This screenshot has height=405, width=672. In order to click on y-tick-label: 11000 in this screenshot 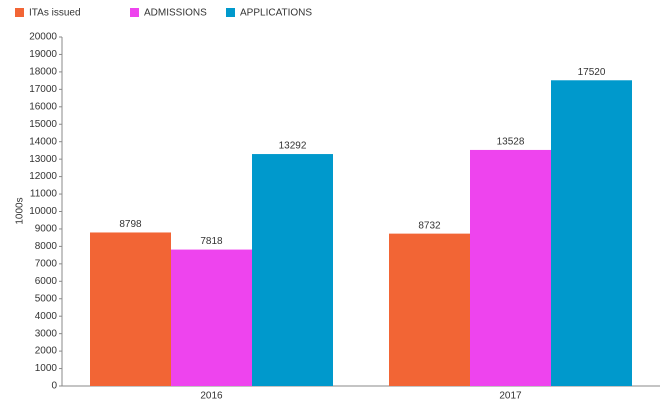, I will do `click(44, 194)`.